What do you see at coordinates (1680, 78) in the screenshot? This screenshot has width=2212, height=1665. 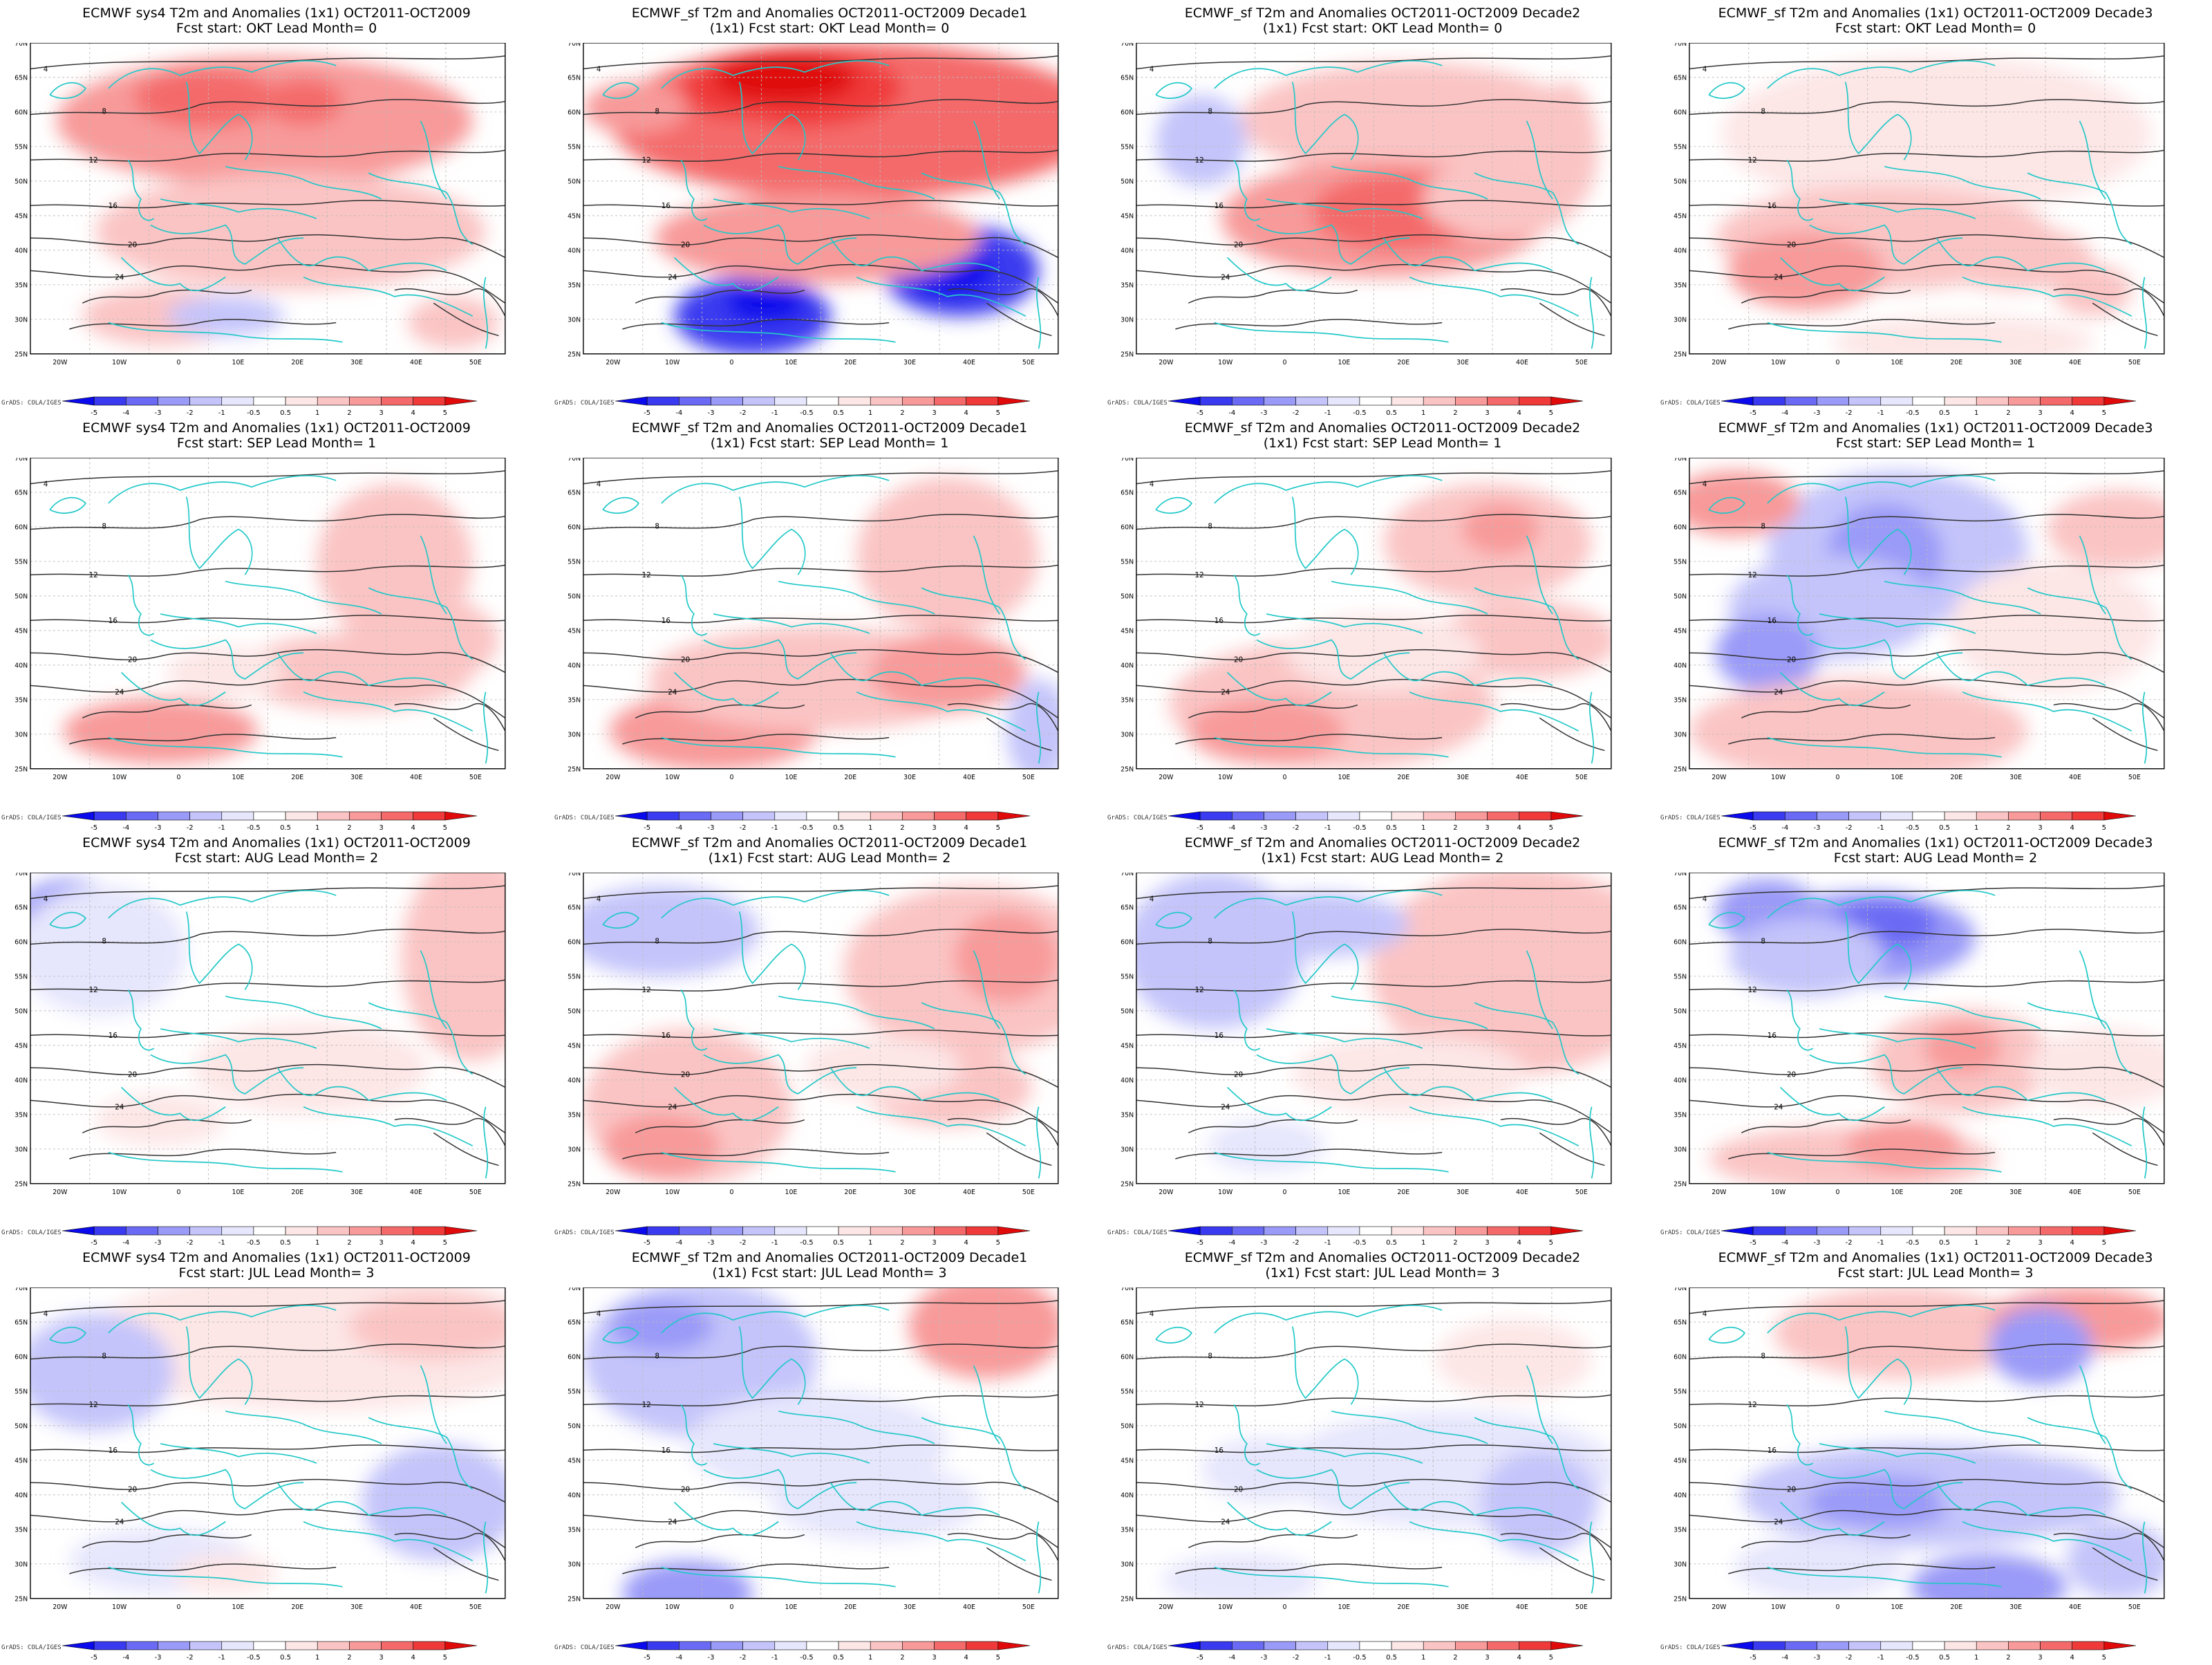 I see `lat-label: 65N` at bounding box center [1680, 78].